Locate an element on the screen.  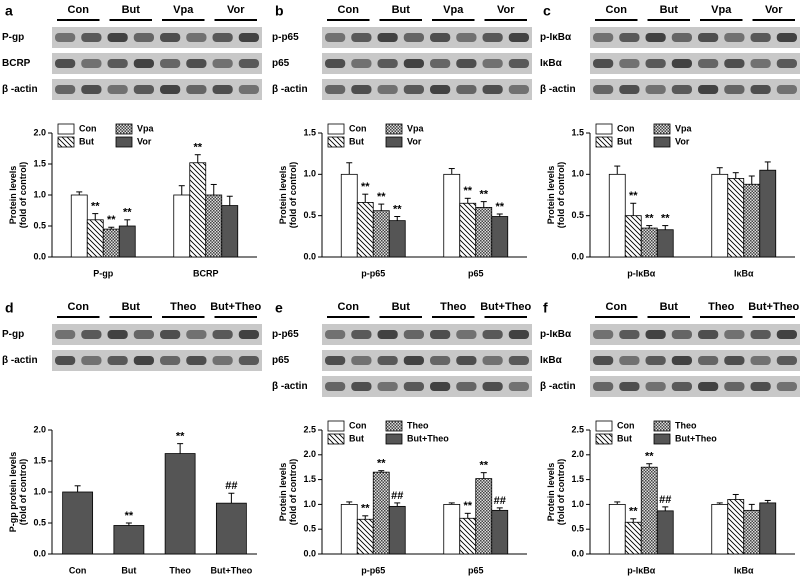
legend-label: Con is located at coordinates (358, 425).